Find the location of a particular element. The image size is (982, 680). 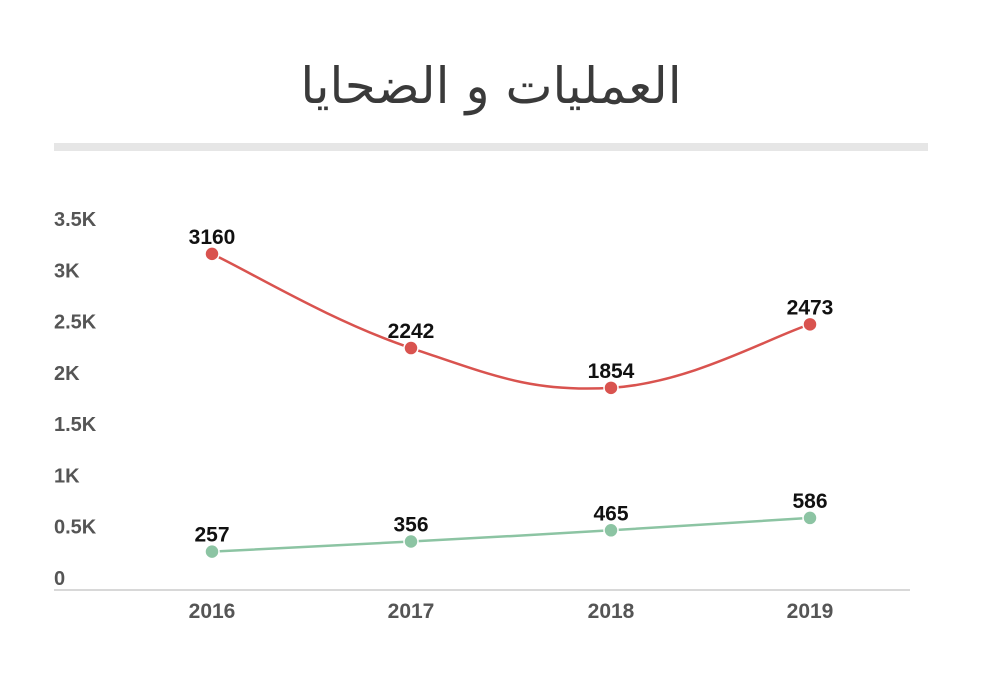

chart-title: العمليات و الضحايا is located at coordinates (491, 86).